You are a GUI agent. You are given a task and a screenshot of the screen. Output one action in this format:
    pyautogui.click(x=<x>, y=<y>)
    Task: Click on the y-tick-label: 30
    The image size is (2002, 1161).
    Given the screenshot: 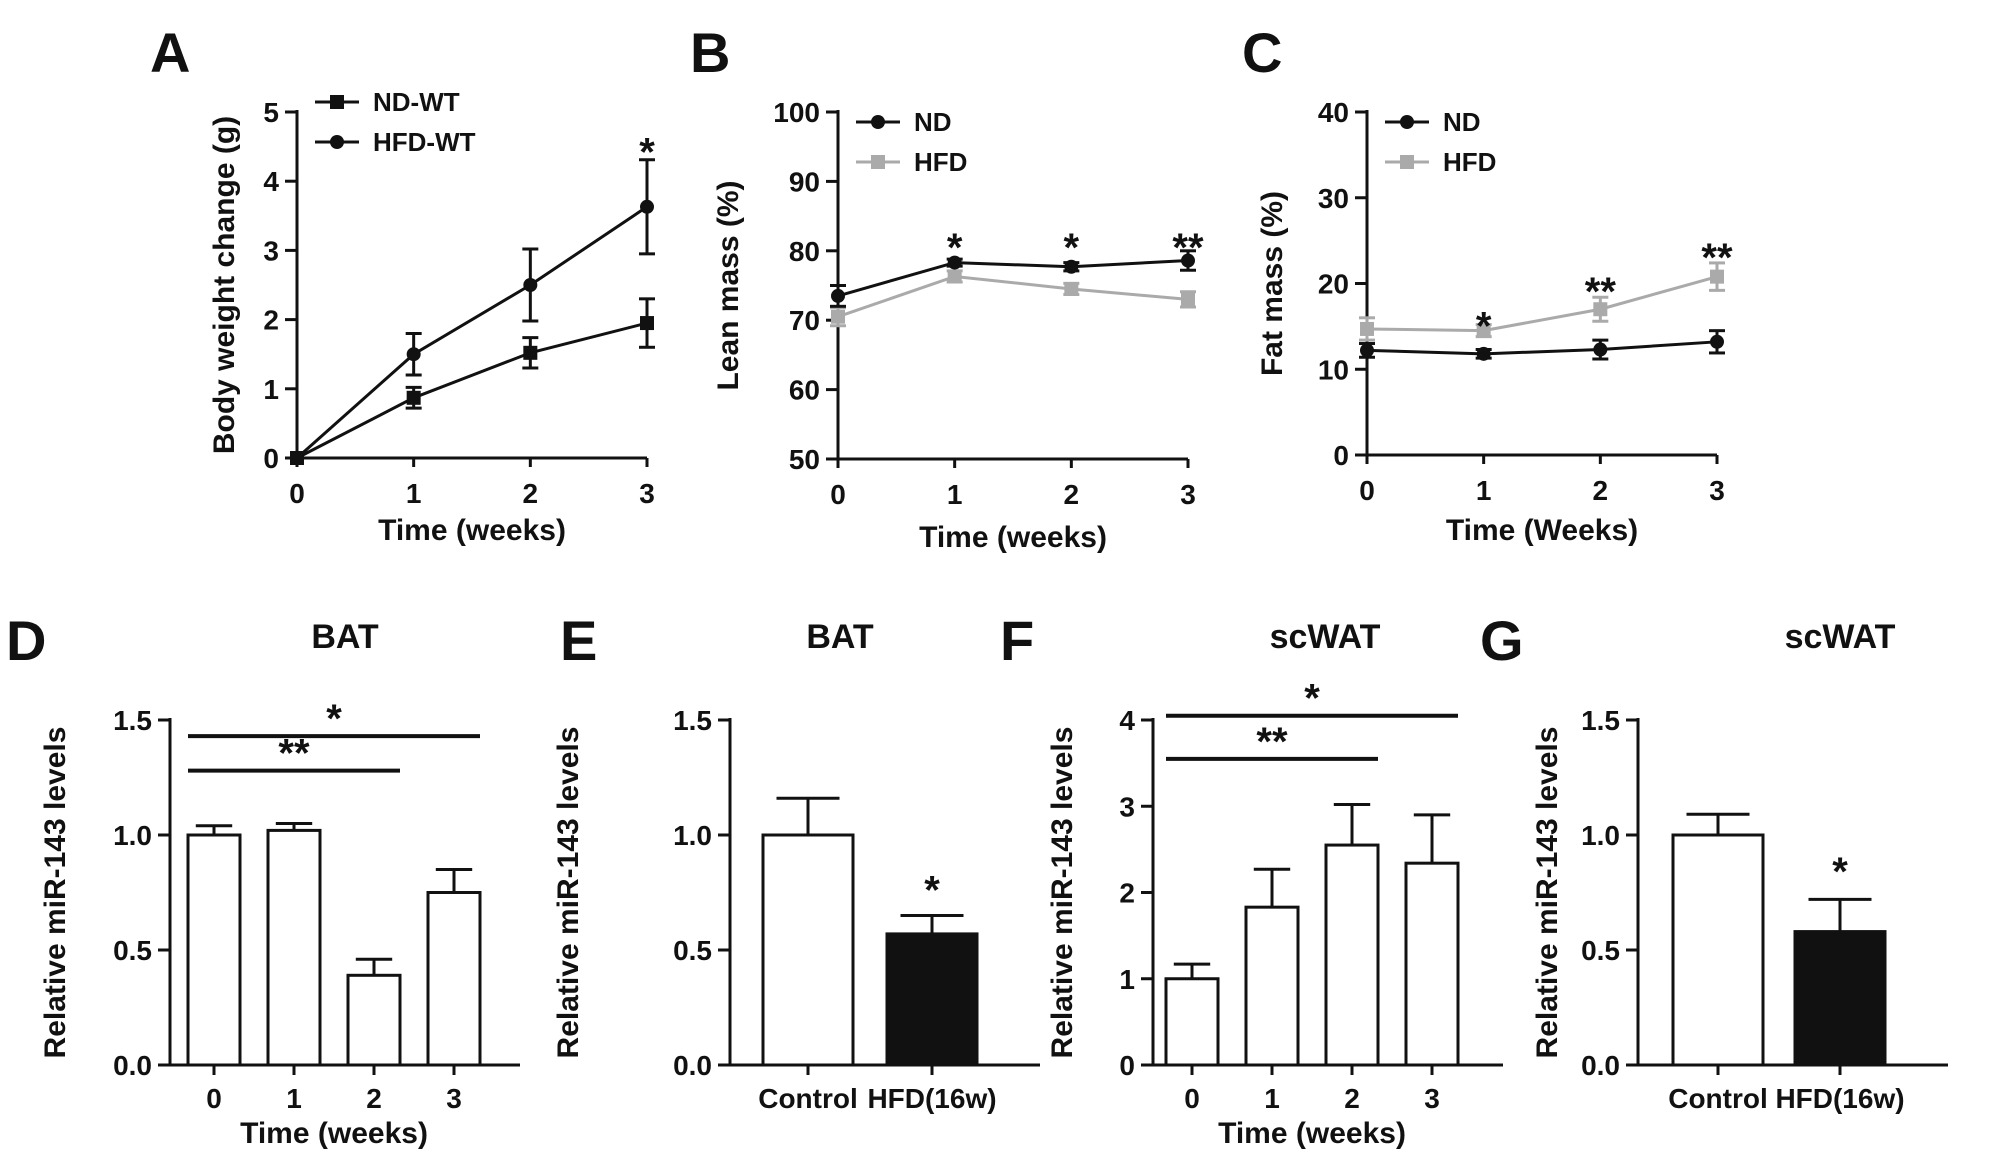 What is the action you would take?
    pyautogui.click(x=1333, y=198)
    